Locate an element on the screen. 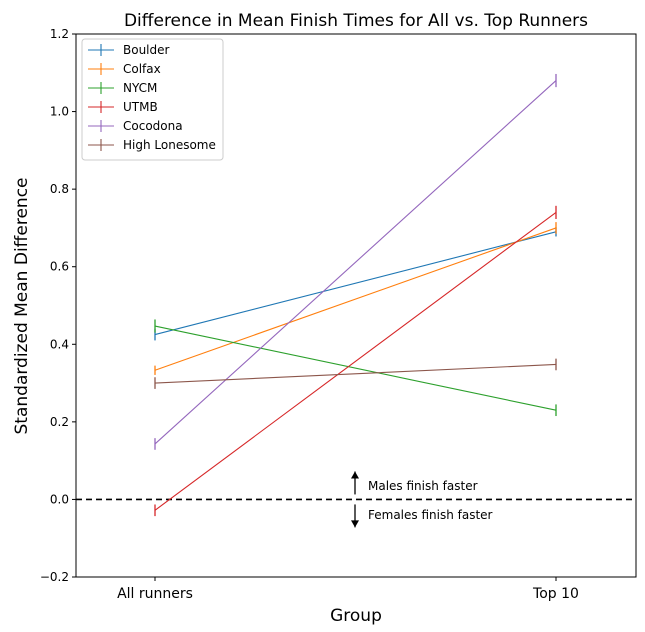 Image resolution: width=645 pixels, height=632 pixels. legend-item: Colfax is located at coordinates (124, 69).